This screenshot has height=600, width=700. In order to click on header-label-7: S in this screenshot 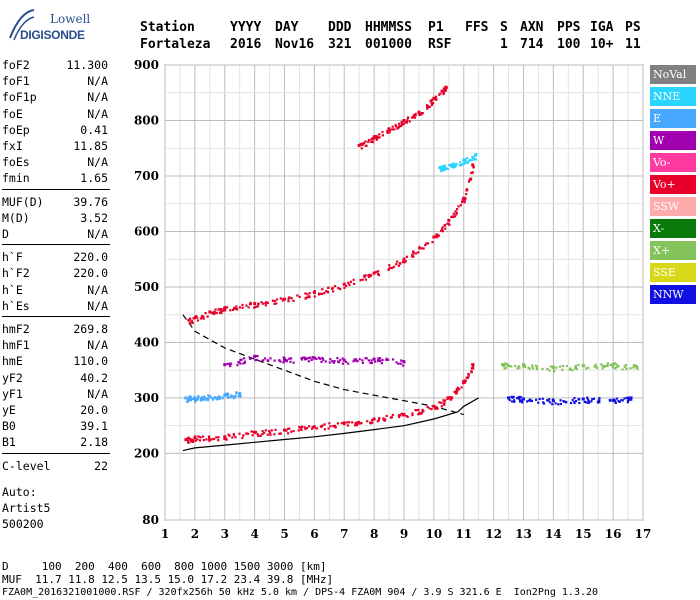, I will do `click(504, 27)`.